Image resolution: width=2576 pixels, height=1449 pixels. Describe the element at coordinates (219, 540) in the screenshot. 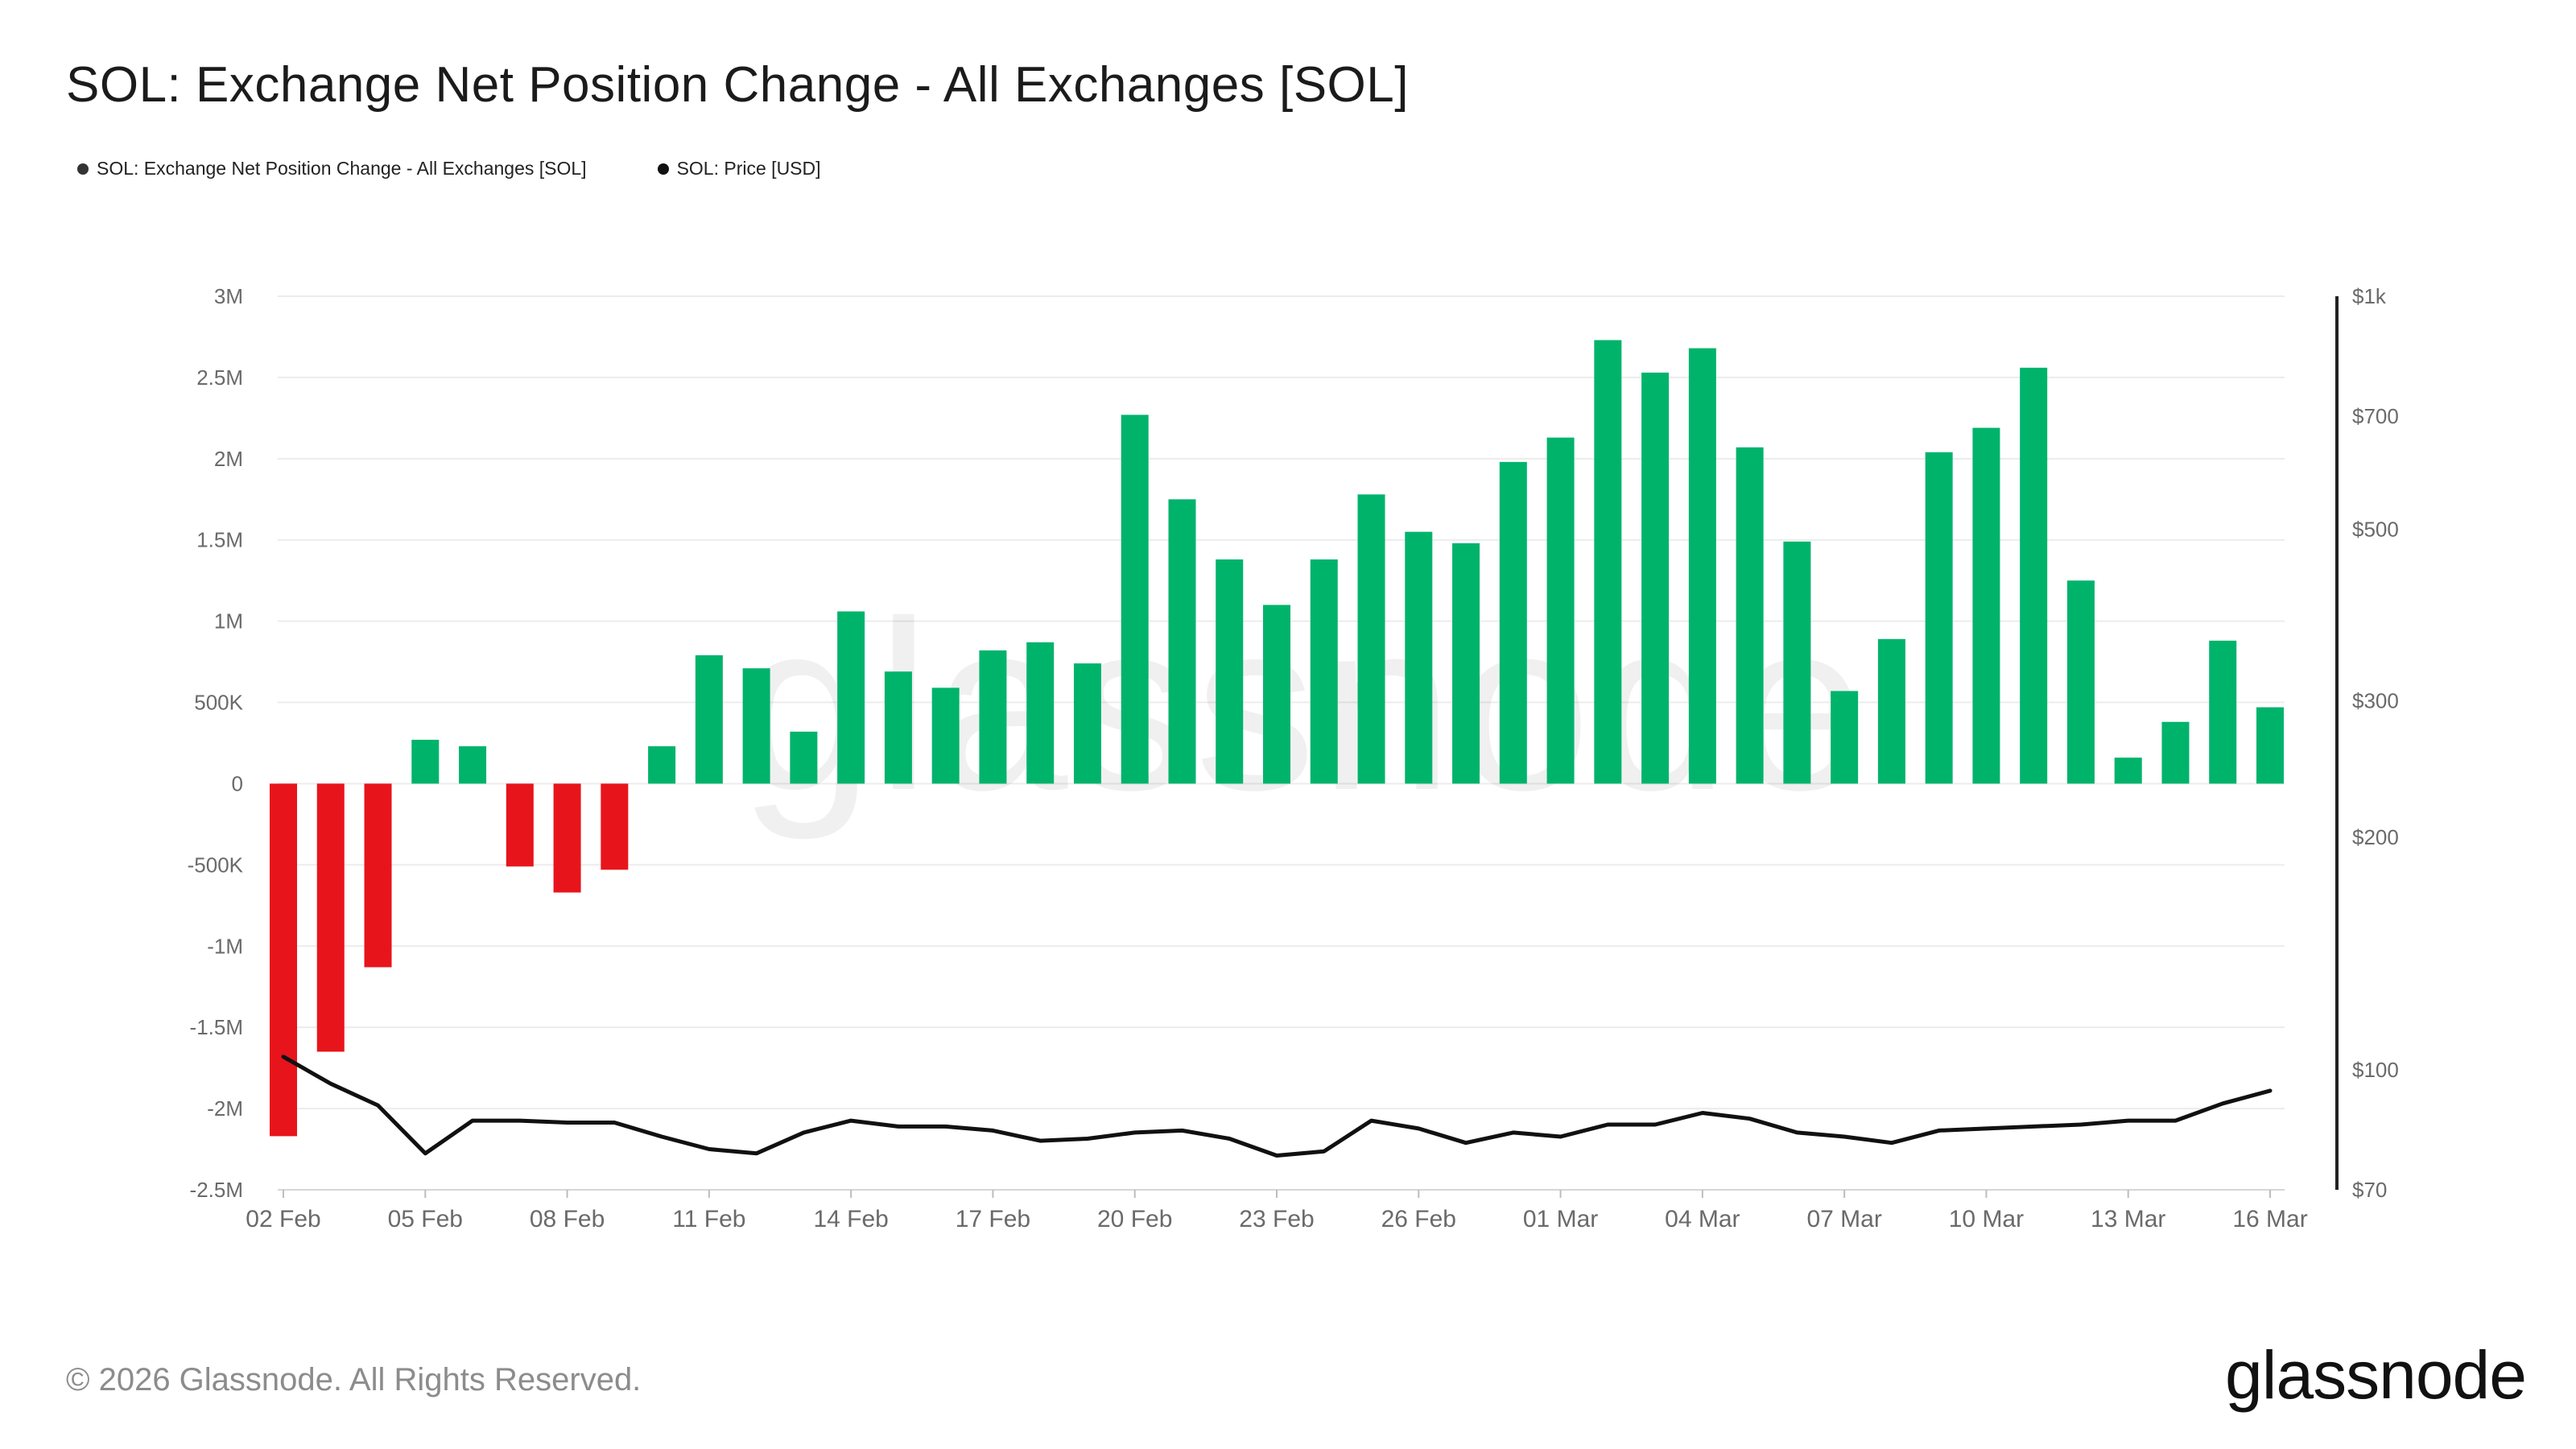

I see `y-tick-label-left: 1.5M` at that location.